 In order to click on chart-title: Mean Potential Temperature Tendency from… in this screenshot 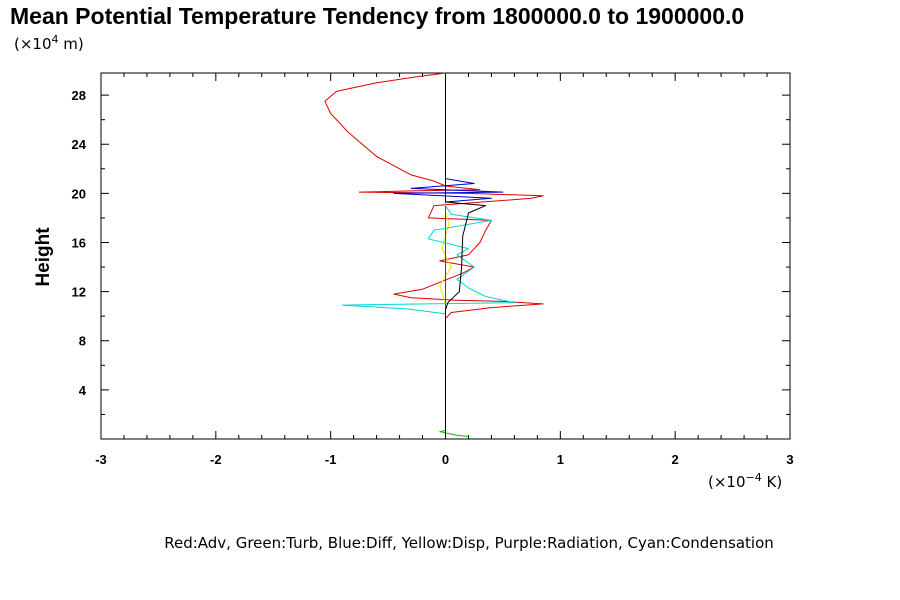, I will do `click(377, 16)`.